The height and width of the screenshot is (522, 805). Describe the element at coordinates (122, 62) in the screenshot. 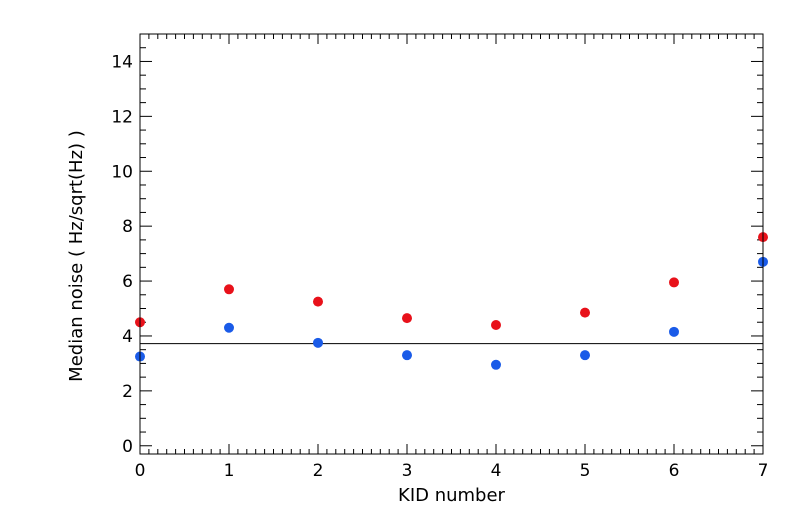

I see `y-tick-label: 14` at that location.